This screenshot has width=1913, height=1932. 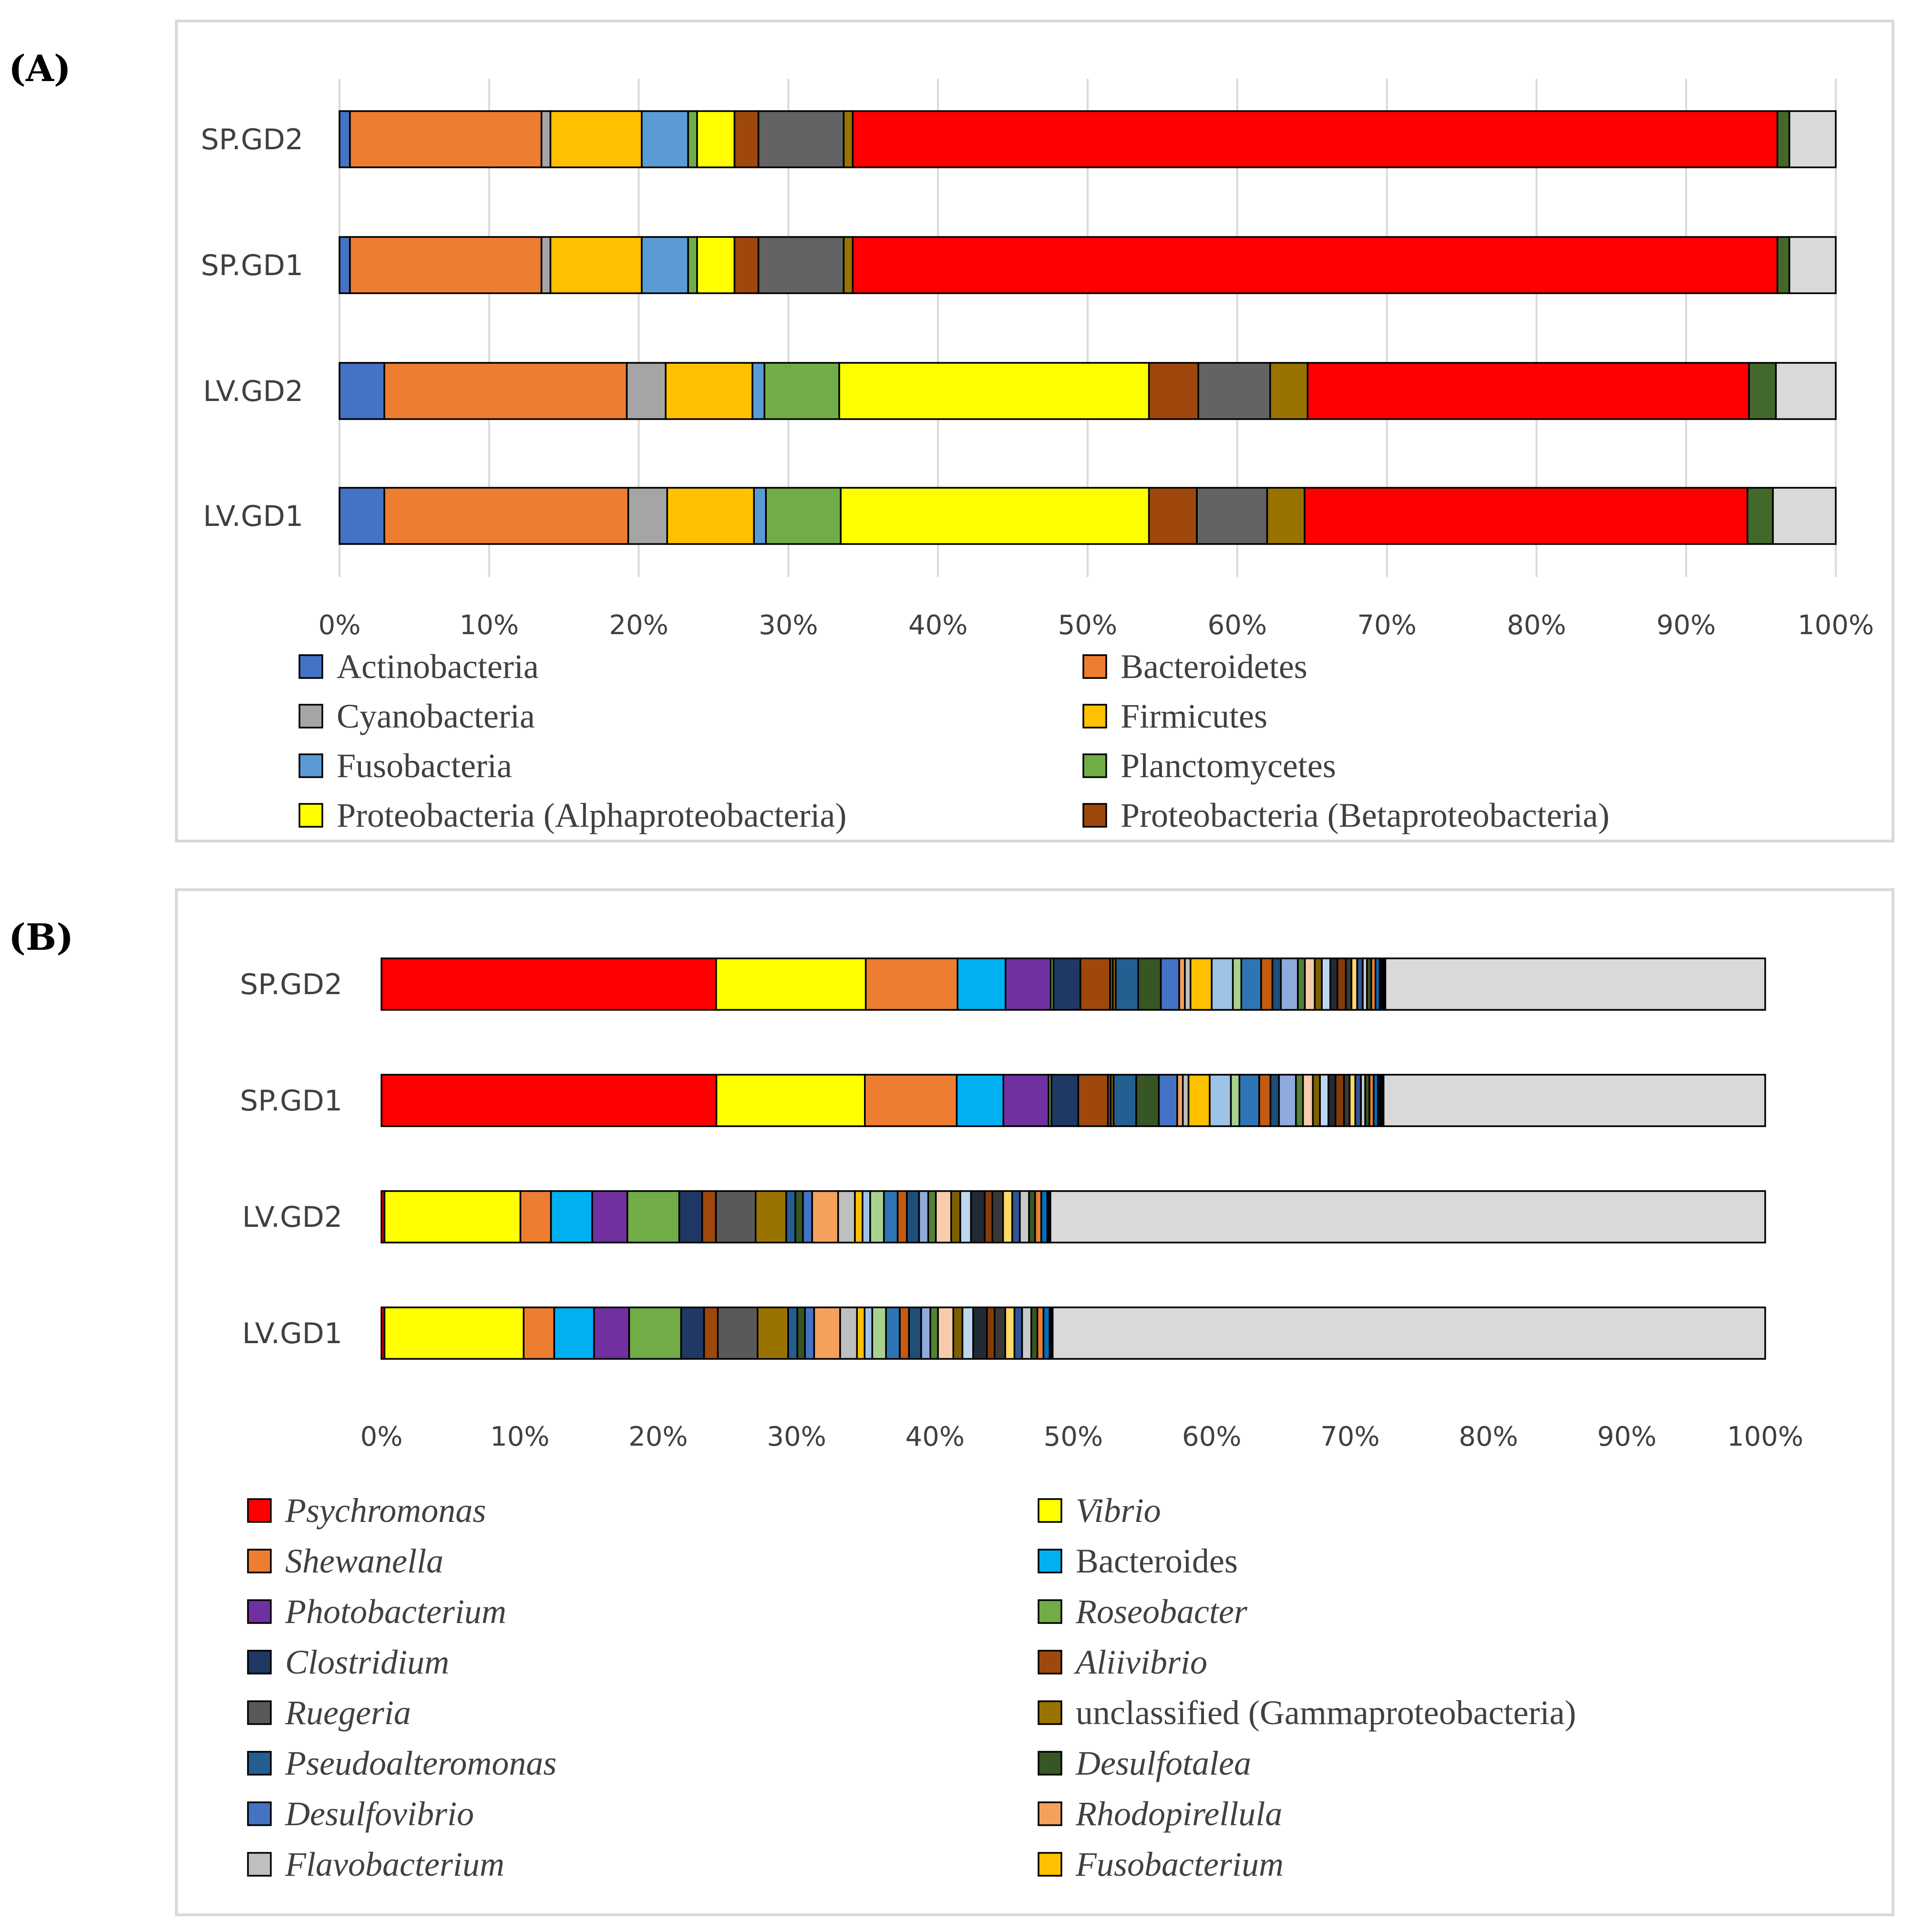 I want to click on bar-segment-lv-gd1-proteobacteria-alphaproteobacteria, so click(x=995, y=516).